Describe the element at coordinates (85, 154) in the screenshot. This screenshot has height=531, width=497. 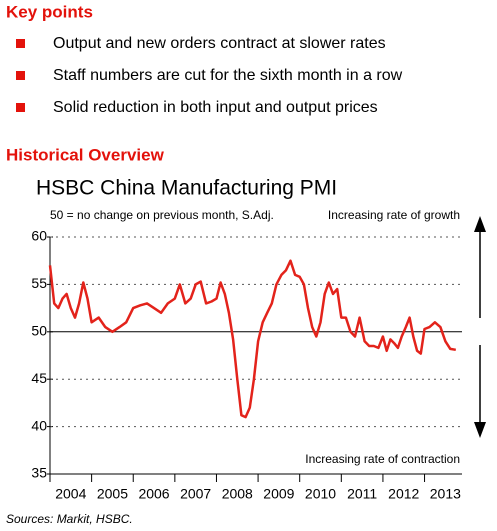
I see `section-title: Historical Overview` at that location.